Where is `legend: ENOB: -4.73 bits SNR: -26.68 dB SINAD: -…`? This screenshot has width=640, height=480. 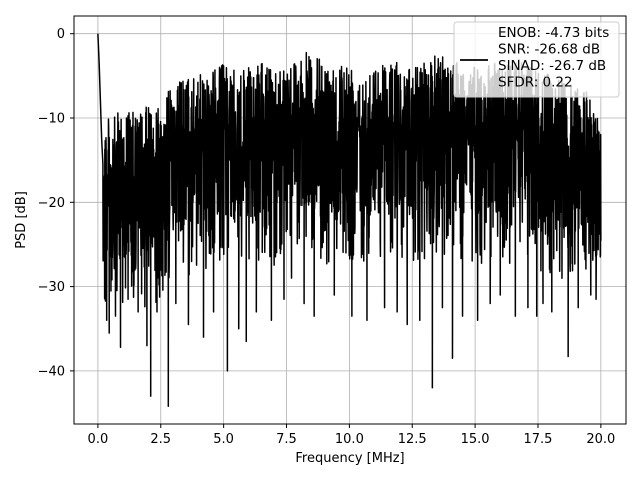 legend: ENOB: -4.73 bits SNR: -26.68 dB SINAD: -… is located at coordinates (536, 59).